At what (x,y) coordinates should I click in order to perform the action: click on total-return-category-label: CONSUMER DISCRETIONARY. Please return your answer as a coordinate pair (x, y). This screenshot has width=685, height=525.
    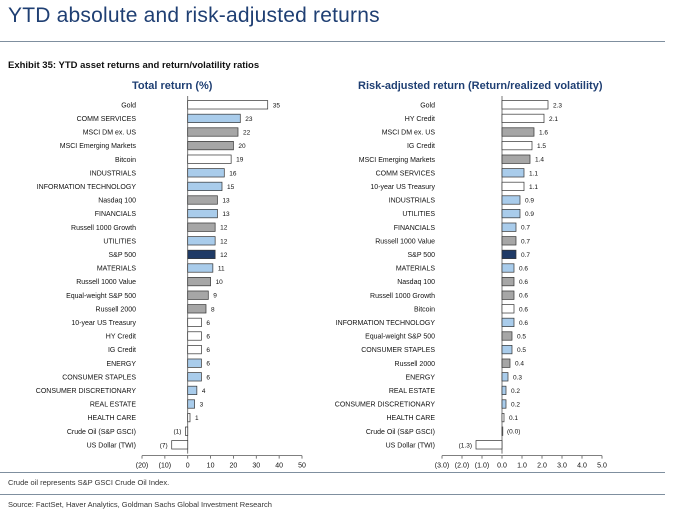
    Looking at the image, I should click on (86, 391).